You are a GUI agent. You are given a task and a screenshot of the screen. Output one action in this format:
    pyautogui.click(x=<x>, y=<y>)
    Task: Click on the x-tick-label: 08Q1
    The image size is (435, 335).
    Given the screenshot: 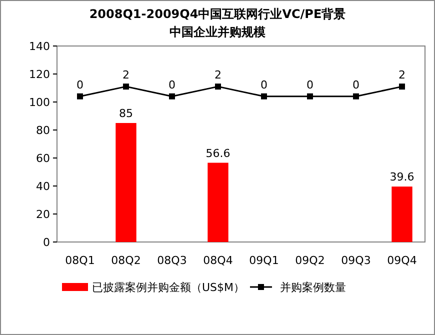 What is the action you would take?
    pyautogui.click(x=80, y=260)
    